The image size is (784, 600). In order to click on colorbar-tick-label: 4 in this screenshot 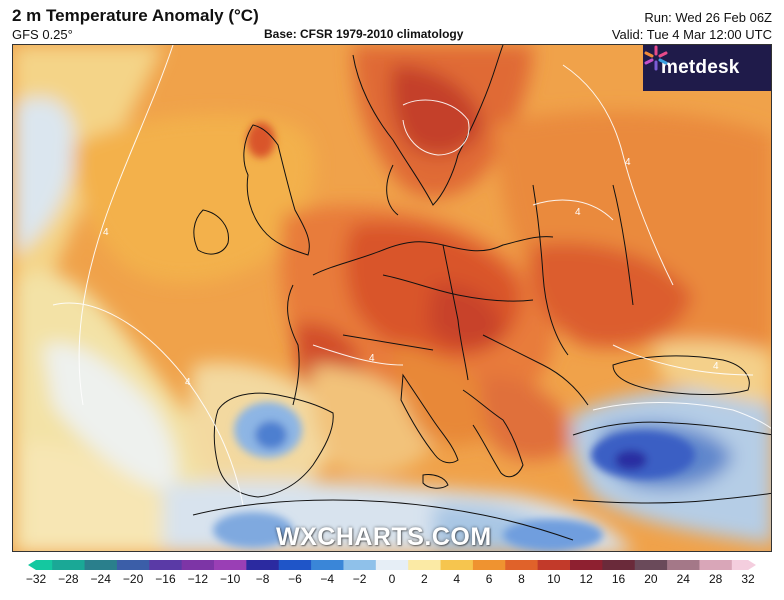, I will do `click(457, 579)`.